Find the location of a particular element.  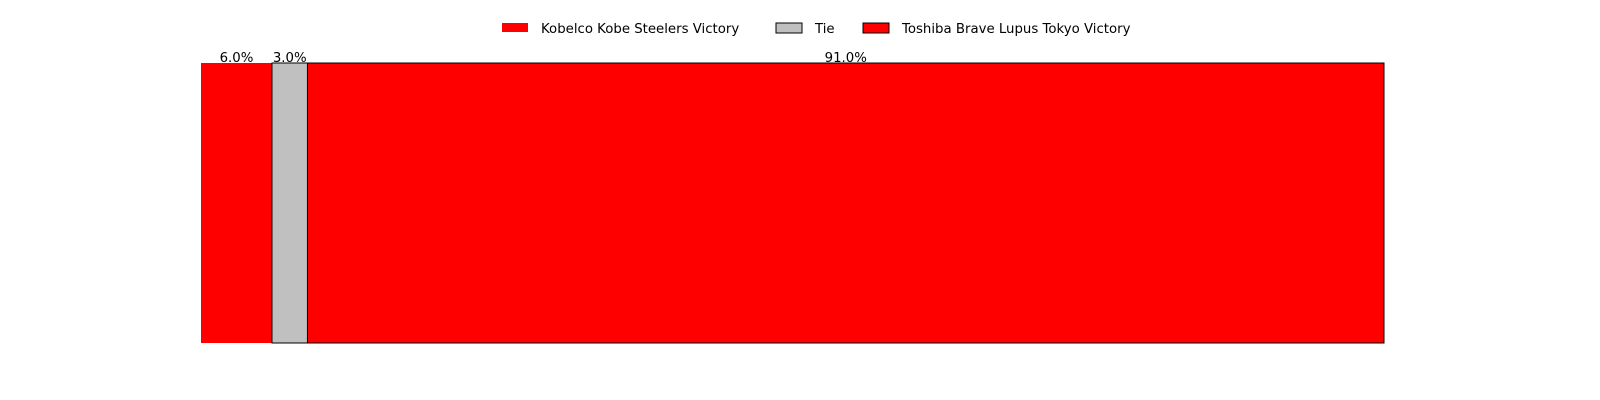

bar-label-toshiba: 91.0% is located at coordinates (846, 58).